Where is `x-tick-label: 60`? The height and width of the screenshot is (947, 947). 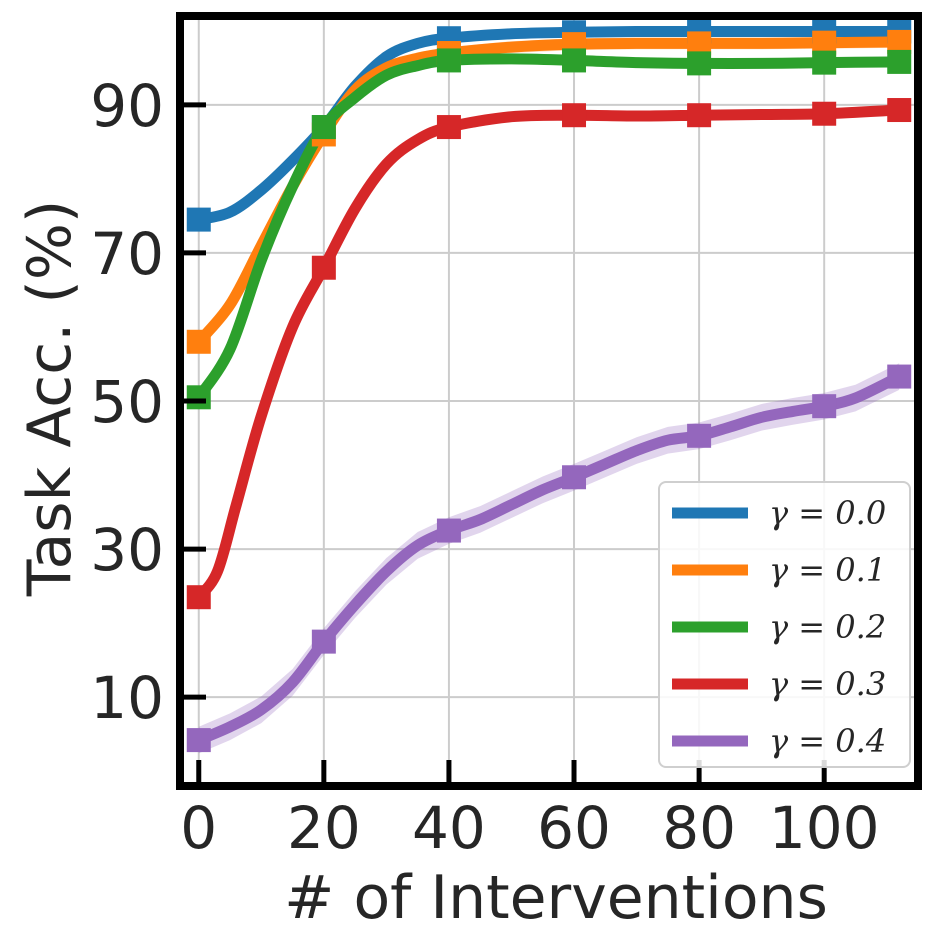
x-tick-label: 60 is located at coordinates (574, 828).